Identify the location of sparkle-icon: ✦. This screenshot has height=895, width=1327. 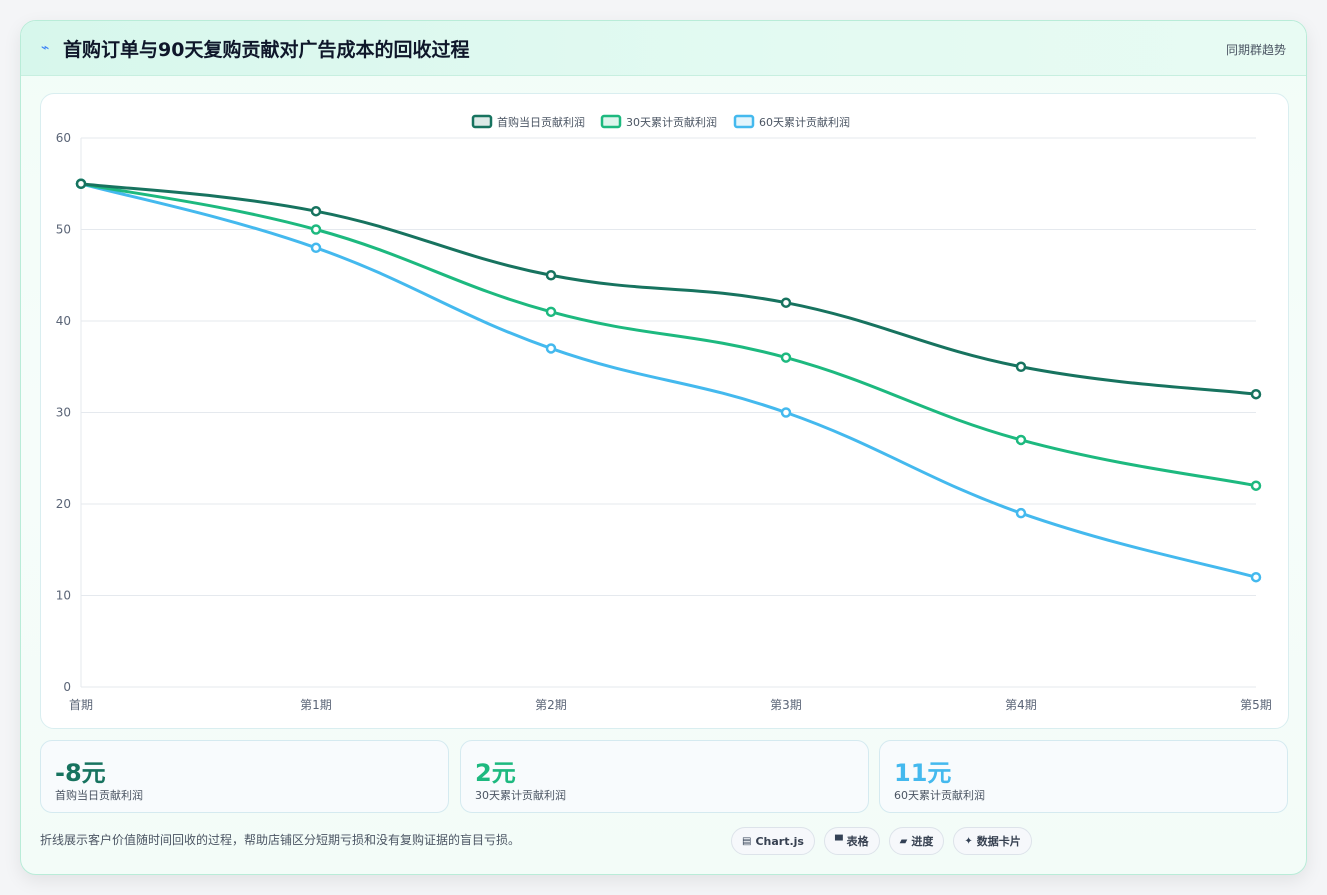
(968, 841).